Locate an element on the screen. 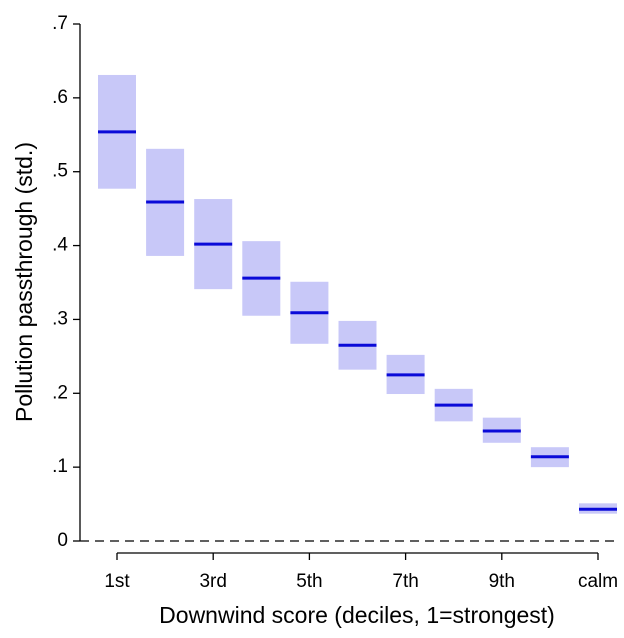  y-tick-label: .5 is located at coordinates (60, 171).